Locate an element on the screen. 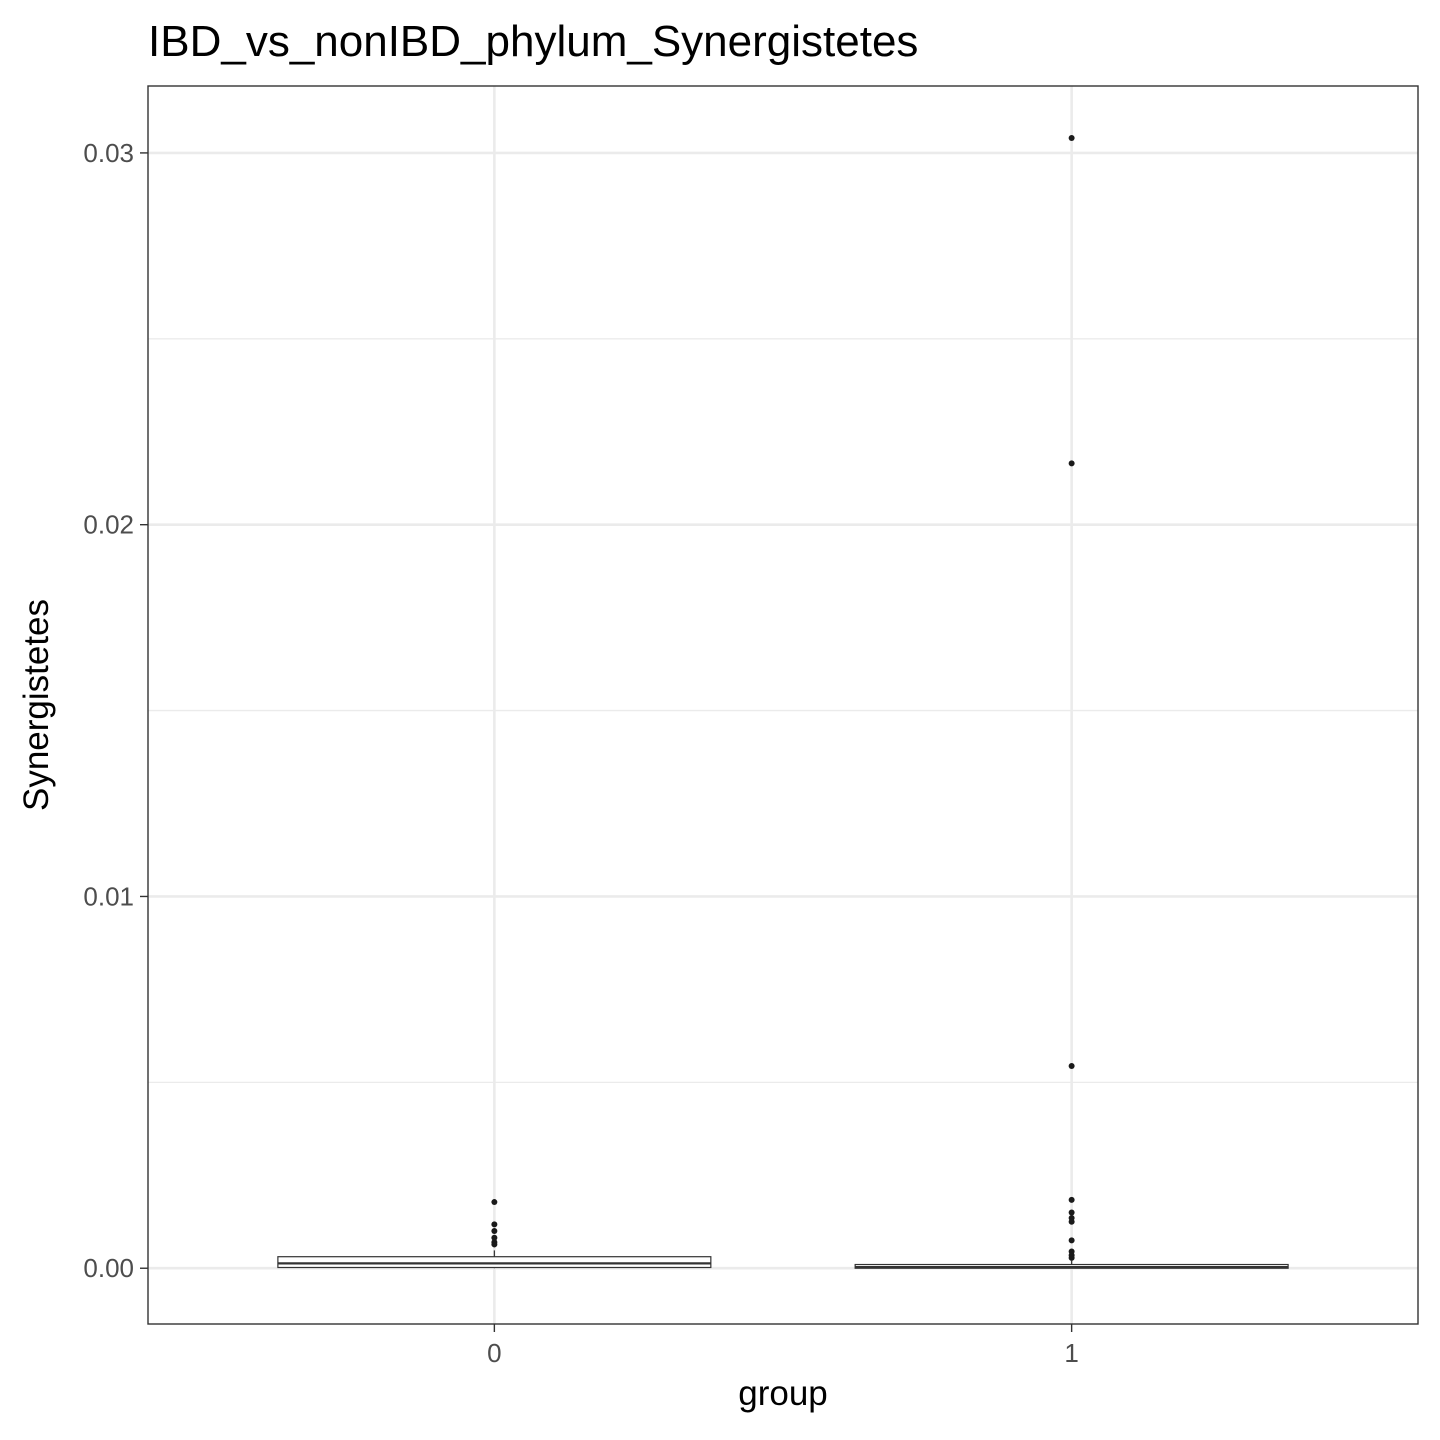  chart-title: IBD_vs_nonIBD_phylum_Synergistetes is located at coordinates (533, 41).